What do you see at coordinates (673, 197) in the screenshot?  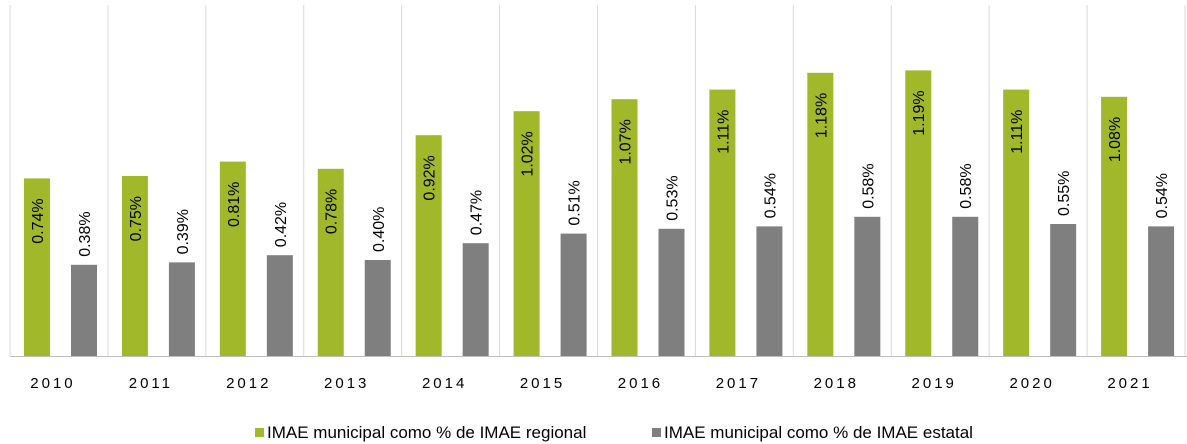 I see `data-label: 0.53%` at bounding box center [673, 197].